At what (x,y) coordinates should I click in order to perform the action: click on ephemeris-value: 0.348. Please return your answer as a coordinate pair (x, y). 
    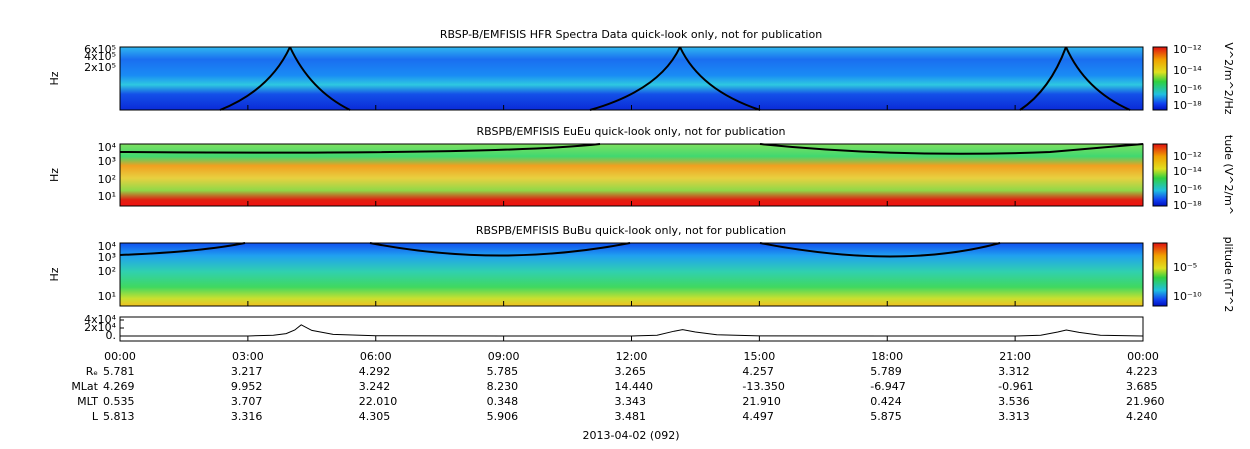
    Looking at the image, I should click on (503, 401).